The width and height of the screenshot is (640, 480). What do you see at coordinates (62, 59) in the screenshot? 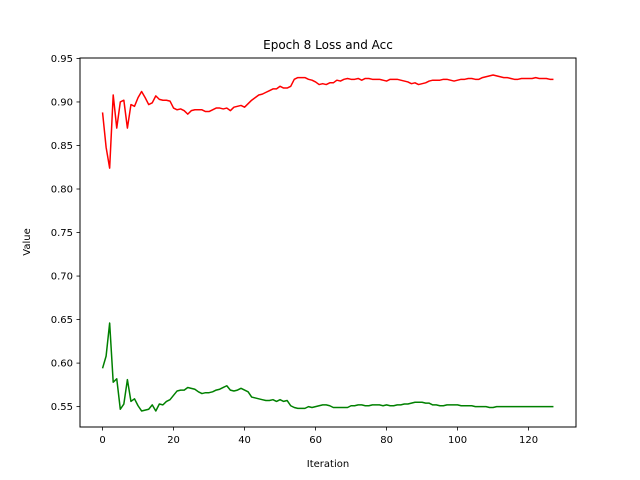
I see `y-tick-label: 0.95` at bounding box center [62, 59].